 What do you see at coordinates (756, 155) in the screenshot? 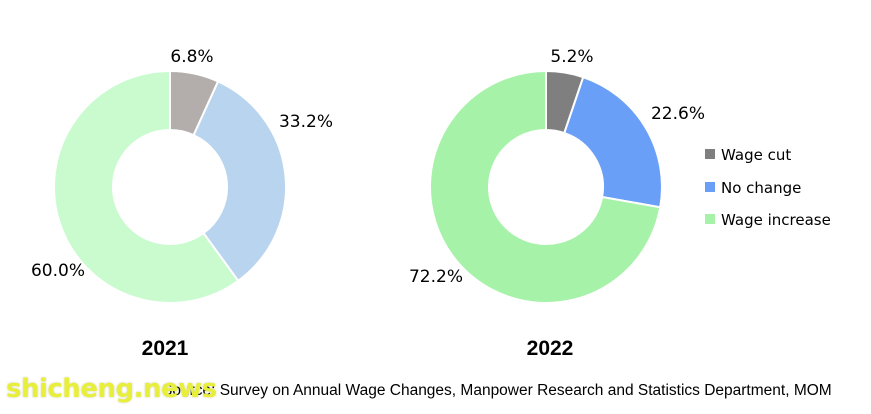
I see `legend-label-wage-cut: Wage cut` at bounding box center [756, 155].